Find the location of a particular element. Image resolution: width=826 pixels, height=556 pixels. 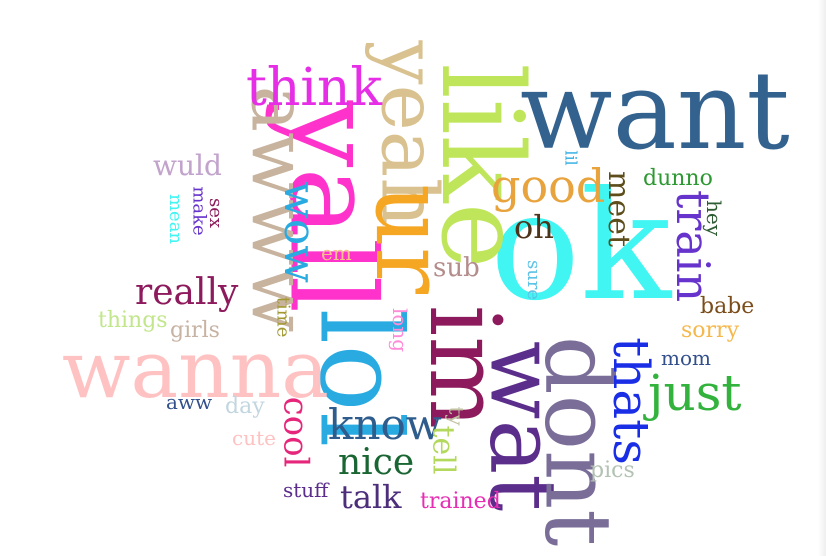

cloud-word-meet: meet is located at coordinates (619, 209).